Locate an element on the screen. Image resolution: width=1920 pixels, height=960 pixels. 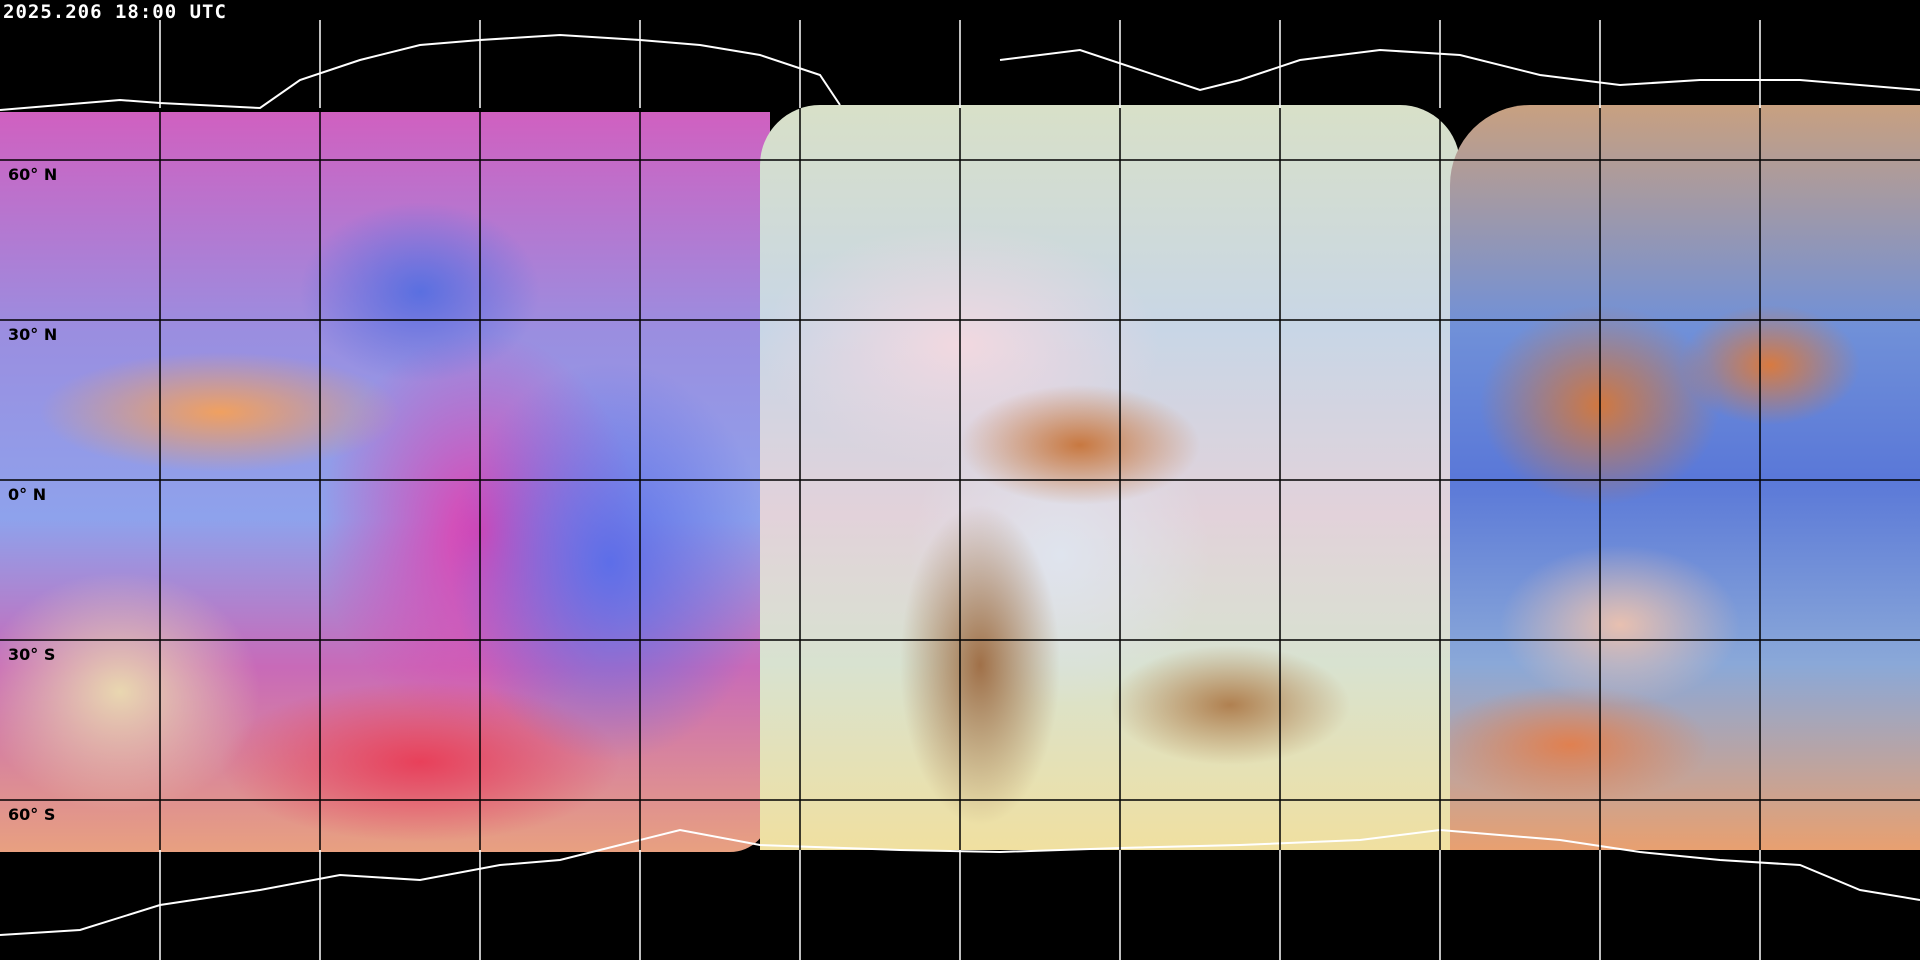
timestamp-label: 2025.206 18:00 UTC is located at coordinates (115, 12).